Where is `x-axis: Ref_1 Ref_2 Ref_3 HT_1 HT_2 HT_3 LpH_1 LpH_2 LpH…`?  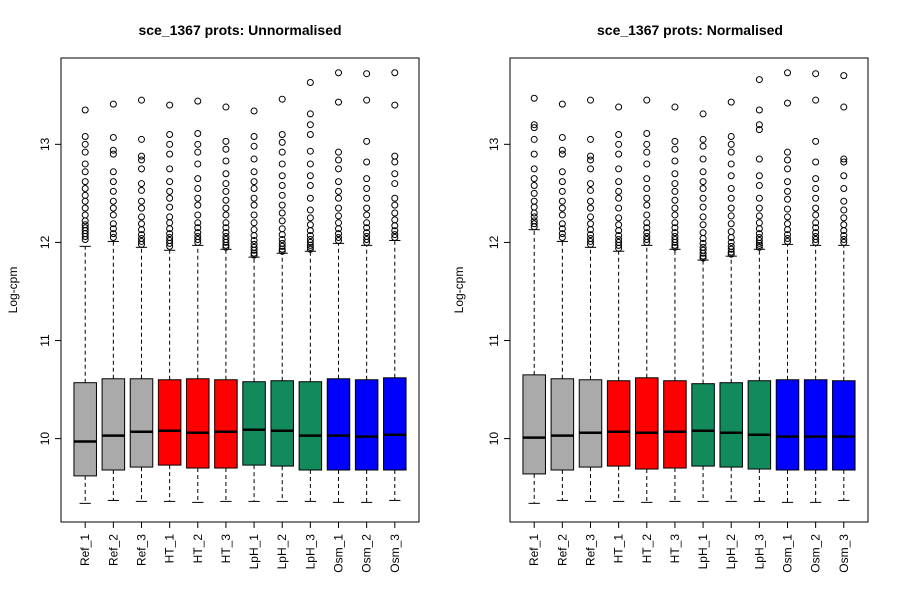
x-axis: Ref_1 Ref_2 Ref_3 HT_1 HT_2 HT_3 LpH_1 LpH_2 LpH… is located at coordinates (689, 547).